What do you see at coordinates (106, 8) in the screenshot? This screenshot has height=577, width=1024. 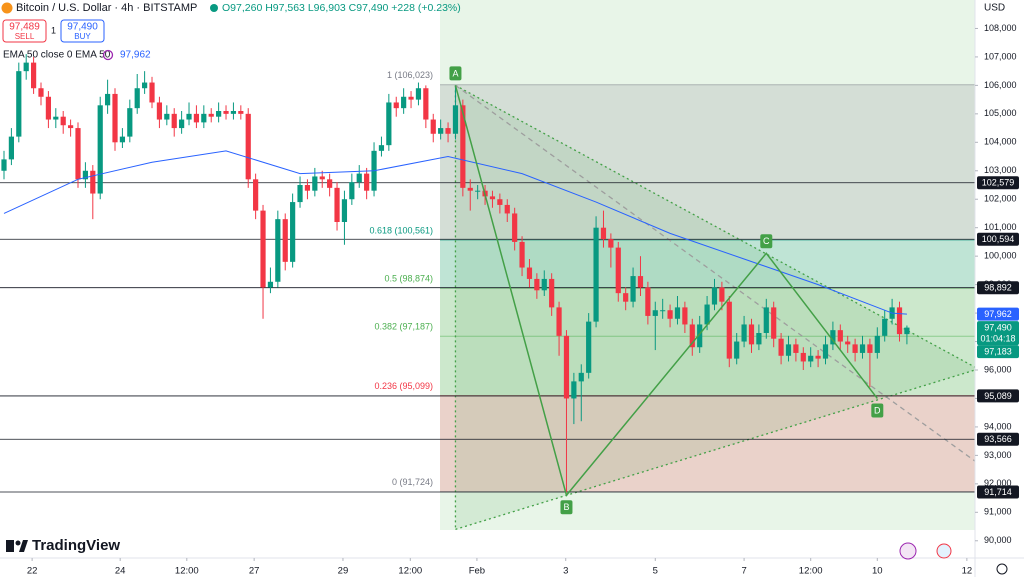 I see `symbol-title: Bitcoin / U.S. Dollar · 4h · BITSTAMP` at bounding box center [106, 8].